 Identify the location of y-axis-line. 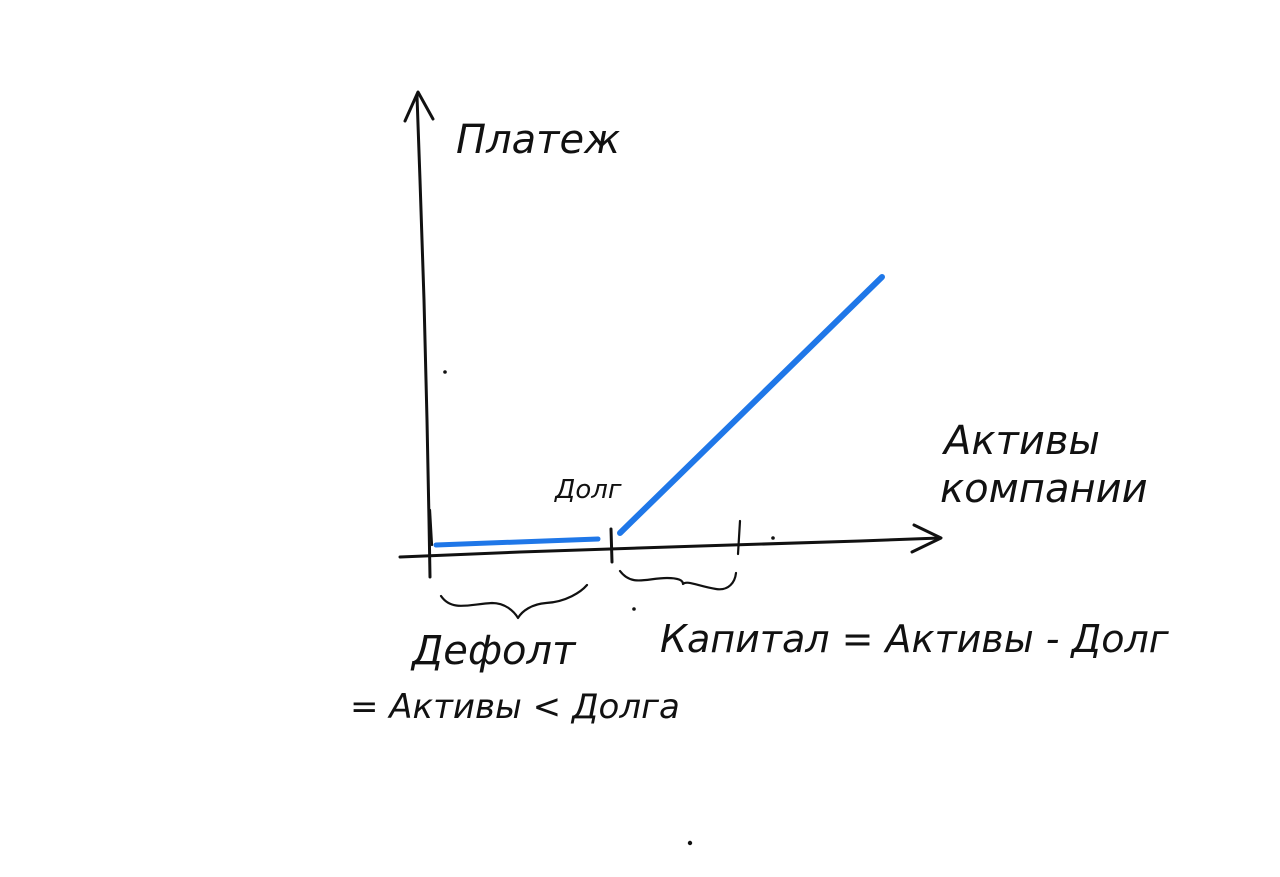
(423, 336).